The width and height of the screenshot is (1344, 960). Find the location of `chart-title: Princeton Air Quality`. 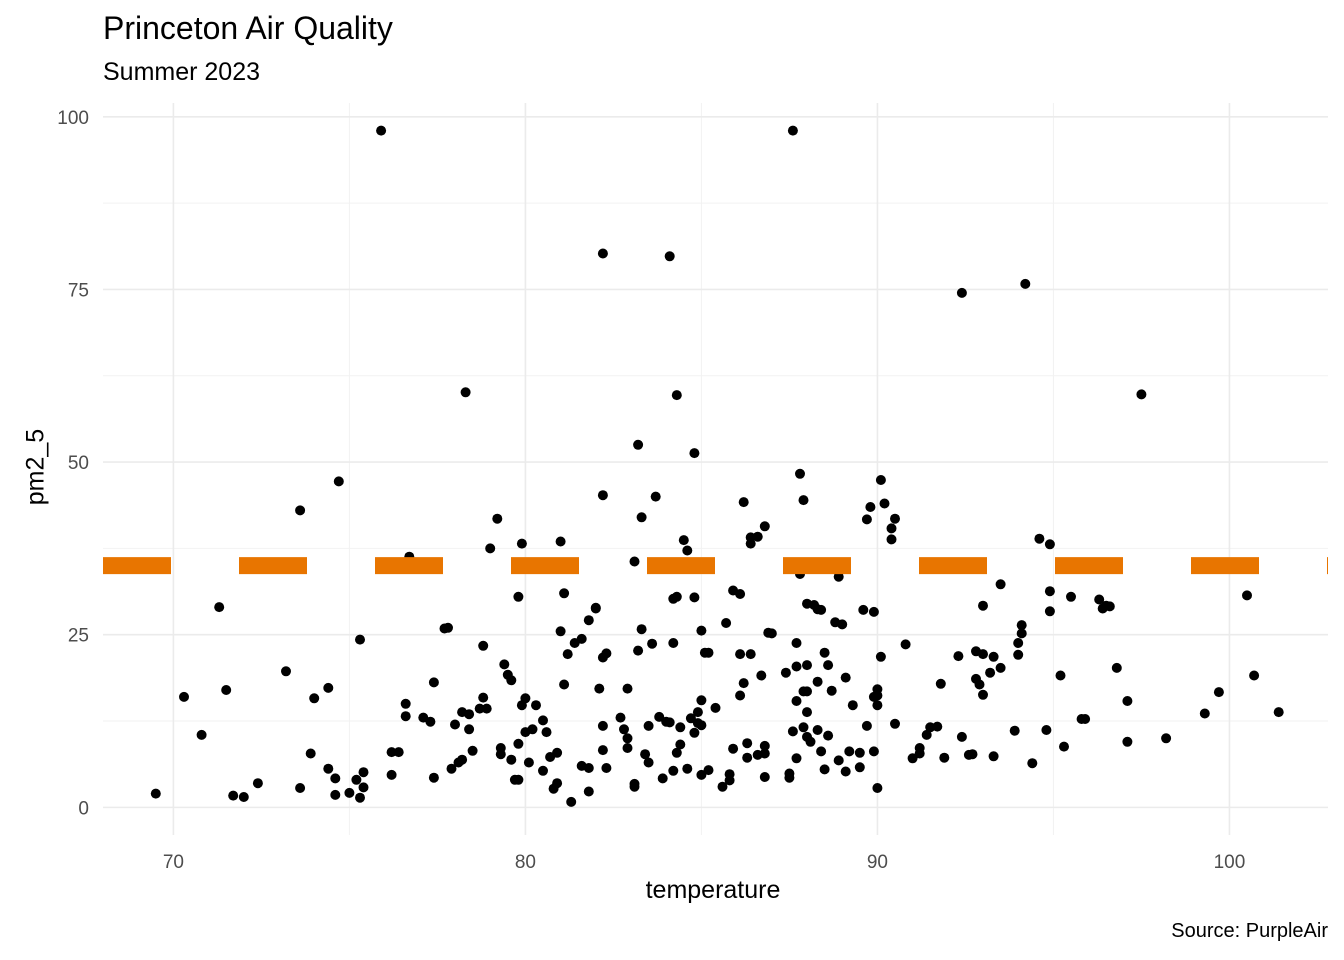

chart-title: Princeton Air Quality is located at coordinates (248, 28).